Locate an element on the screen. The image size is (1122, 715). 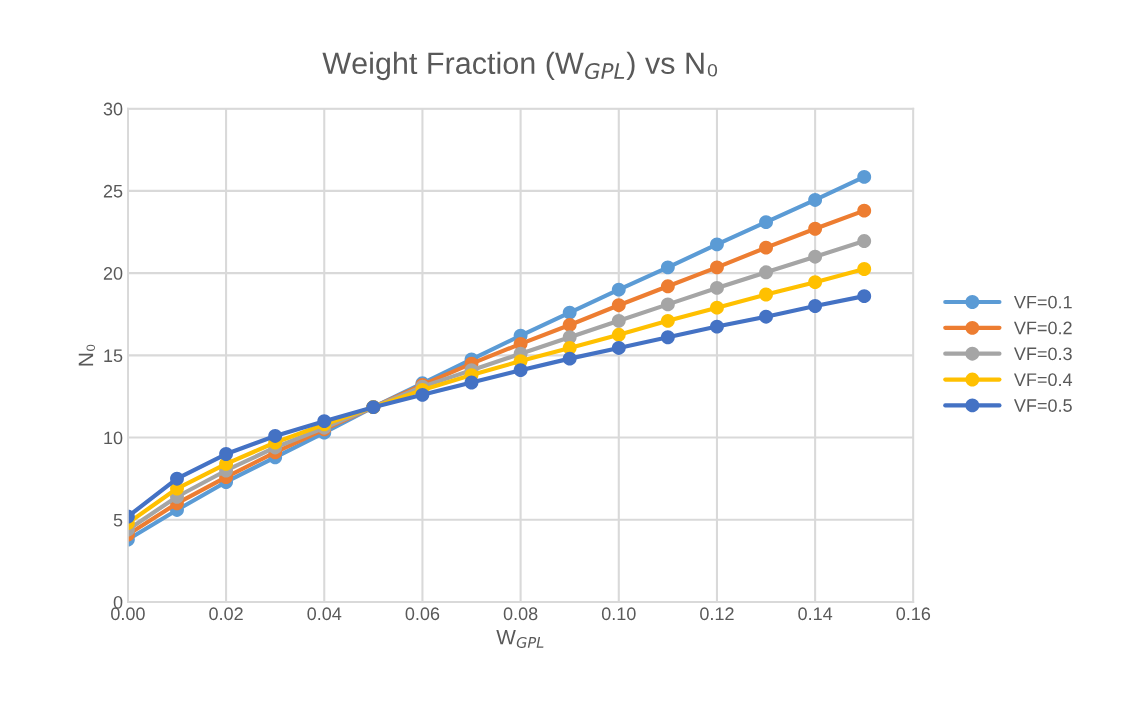
x-tick-label: 0.04 is located at coordinates (324, 614).